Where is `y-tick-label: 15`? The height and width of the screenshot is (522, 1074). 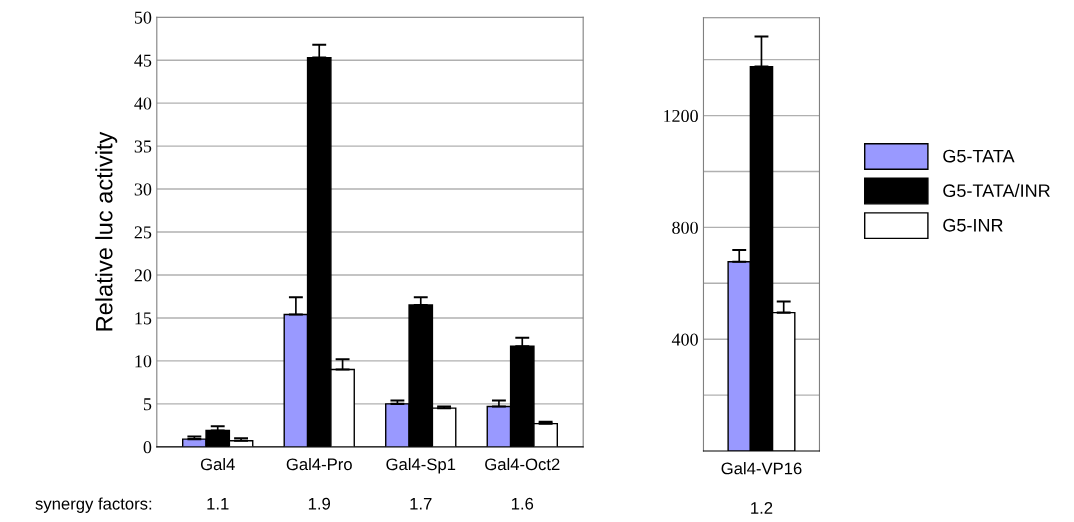 y-tick-label: 15 is located at coordinates (143, 318).